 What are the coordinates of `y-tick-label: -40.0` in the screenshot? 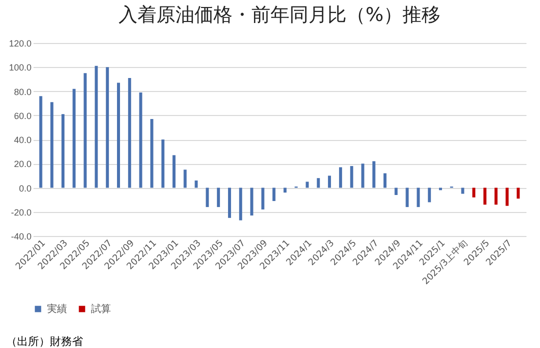 It's located at (21, 237).